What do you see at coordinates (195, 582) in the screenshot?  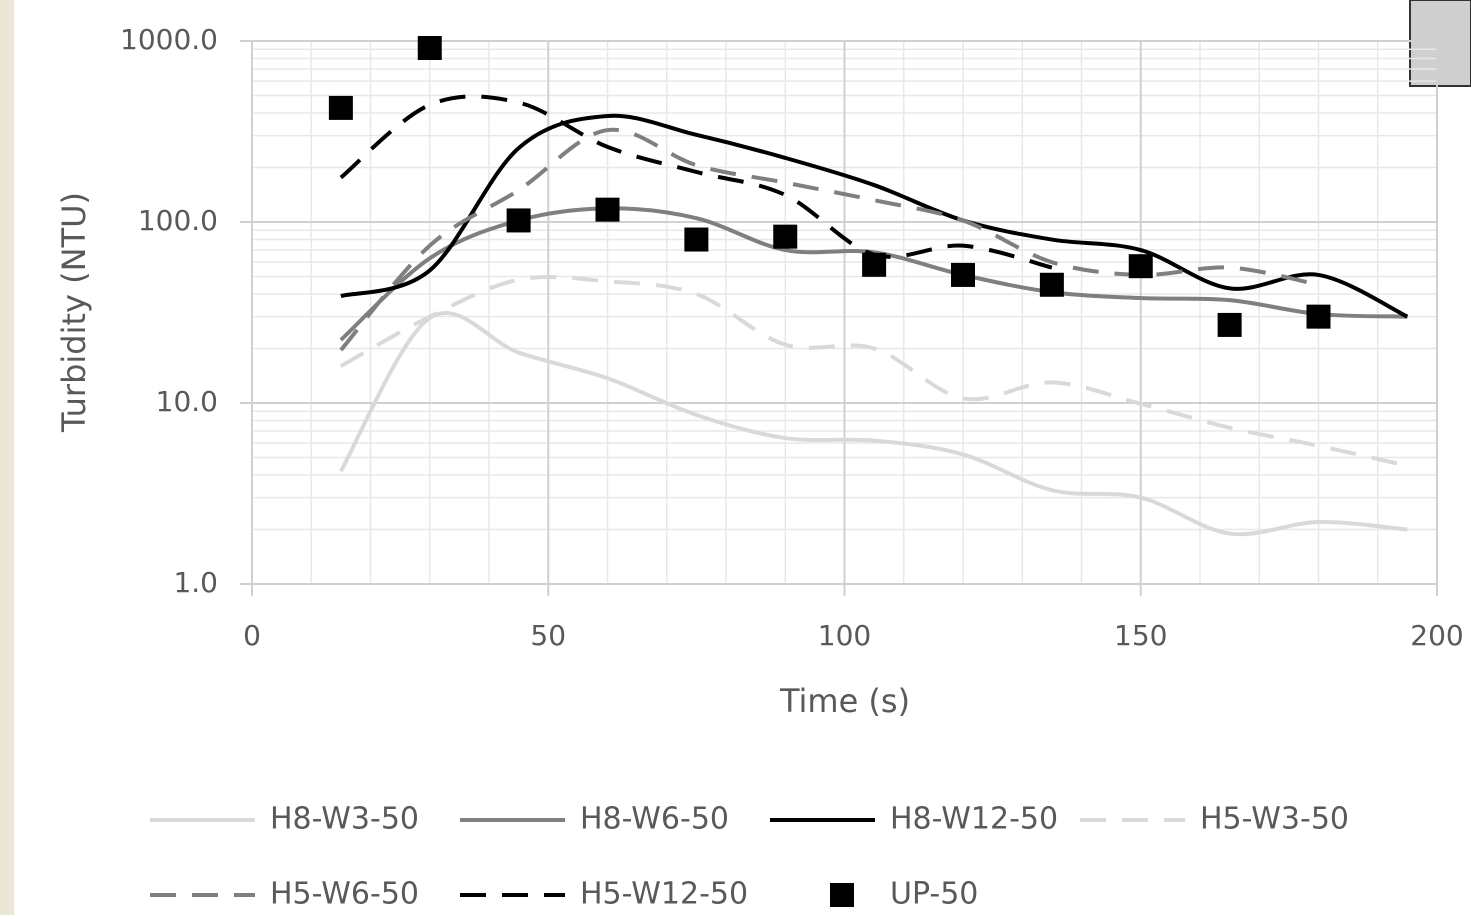 I see `y-tick-label: 1.0` at bounding box center [195, 582].